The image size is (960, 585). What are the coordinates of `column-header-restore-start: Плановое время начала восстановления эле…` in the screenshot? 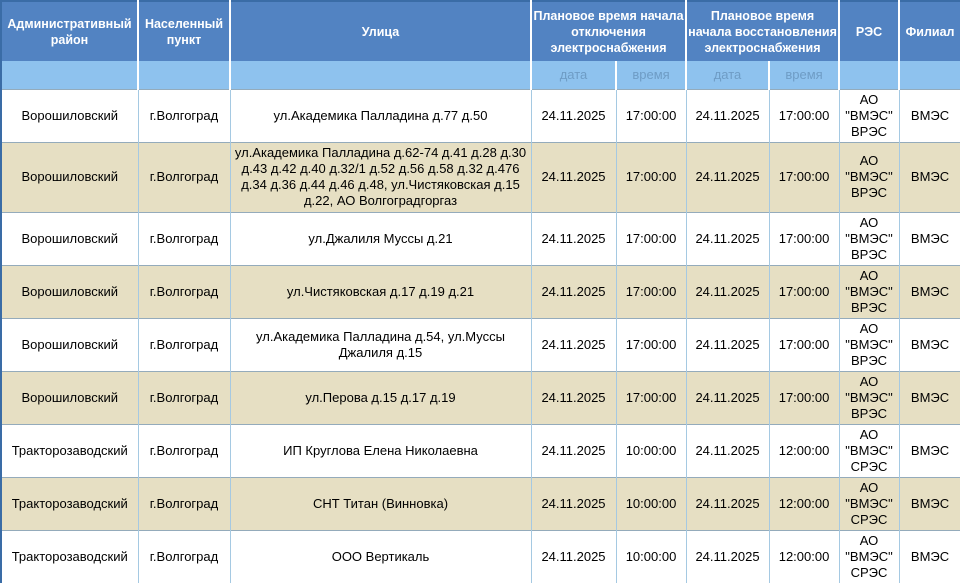 It's located at (763, 31).